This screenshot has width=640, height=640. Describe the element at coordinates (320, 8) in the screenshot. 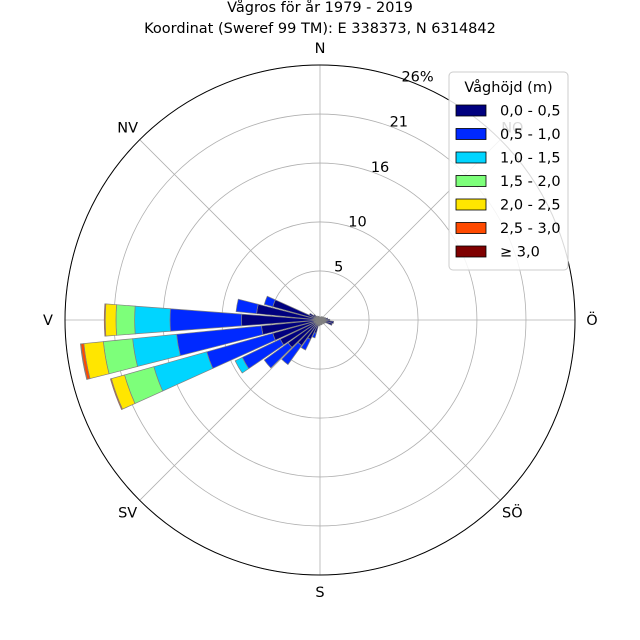

I see `chart-title: Vågros för år 1979 - 2019` at that location.